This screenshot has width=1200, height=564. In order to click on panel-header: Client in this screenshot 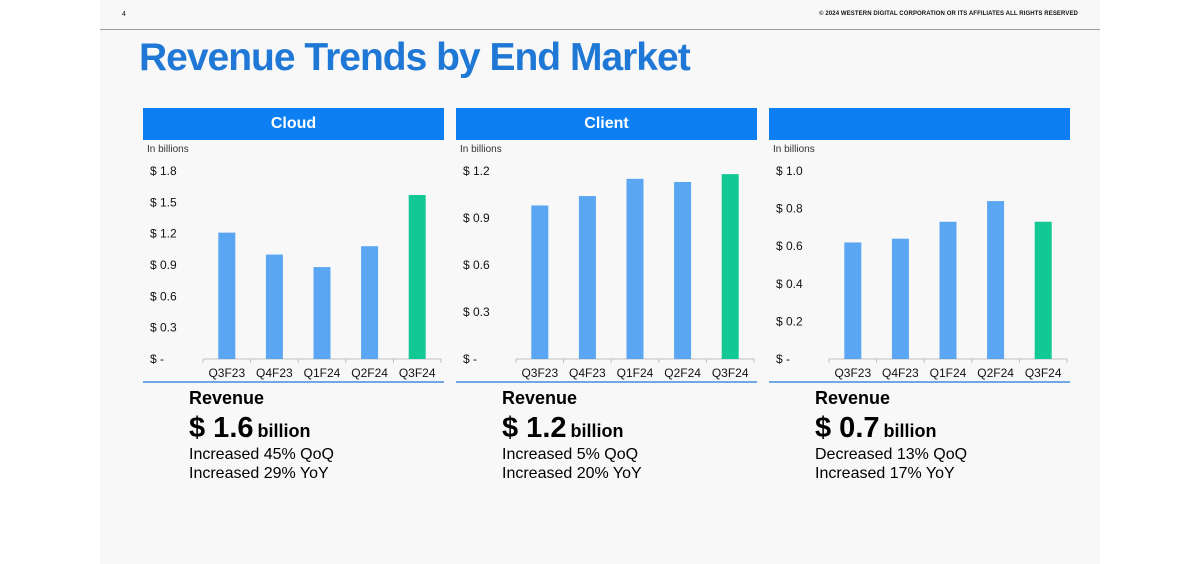, I will do `click(606, 124)`.